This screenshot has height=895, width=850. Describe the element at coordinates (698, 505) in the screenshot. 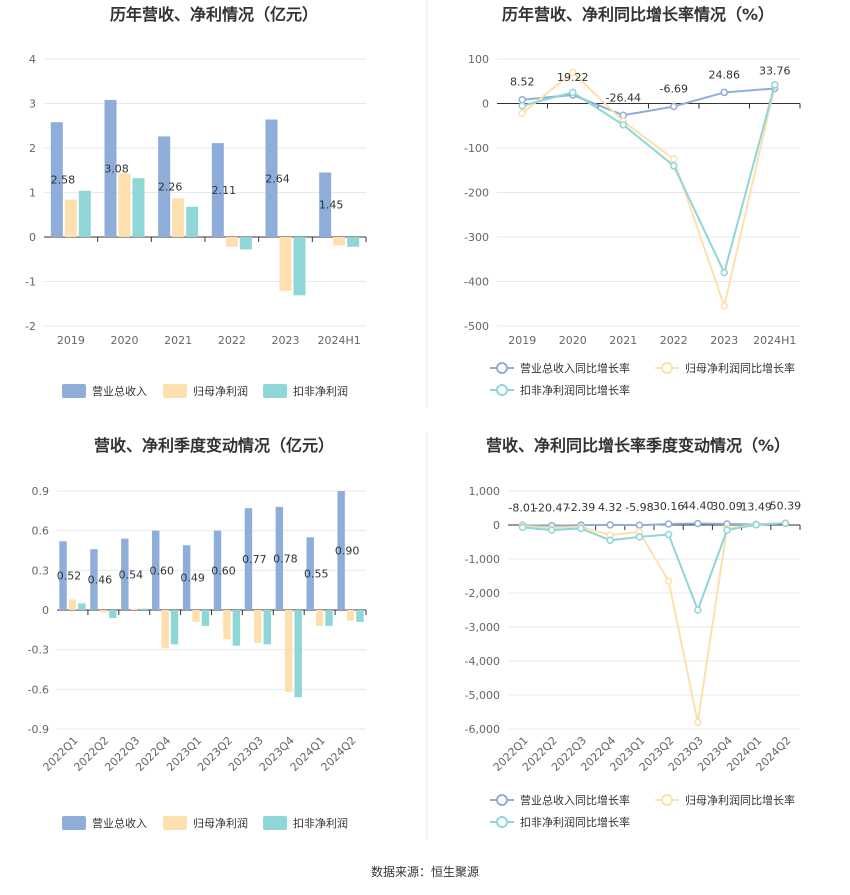

I see `data-label: 44.40` at that location.